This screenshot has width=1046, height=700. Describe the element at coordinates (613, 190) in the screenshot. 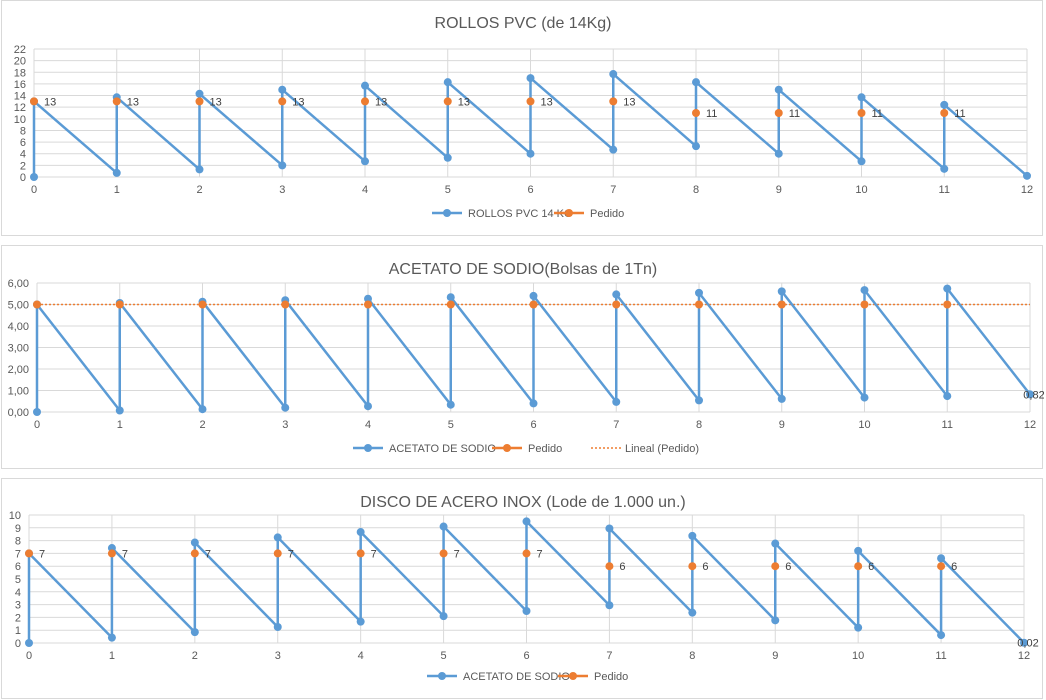

I see `x-tick-label: 7` at that location.